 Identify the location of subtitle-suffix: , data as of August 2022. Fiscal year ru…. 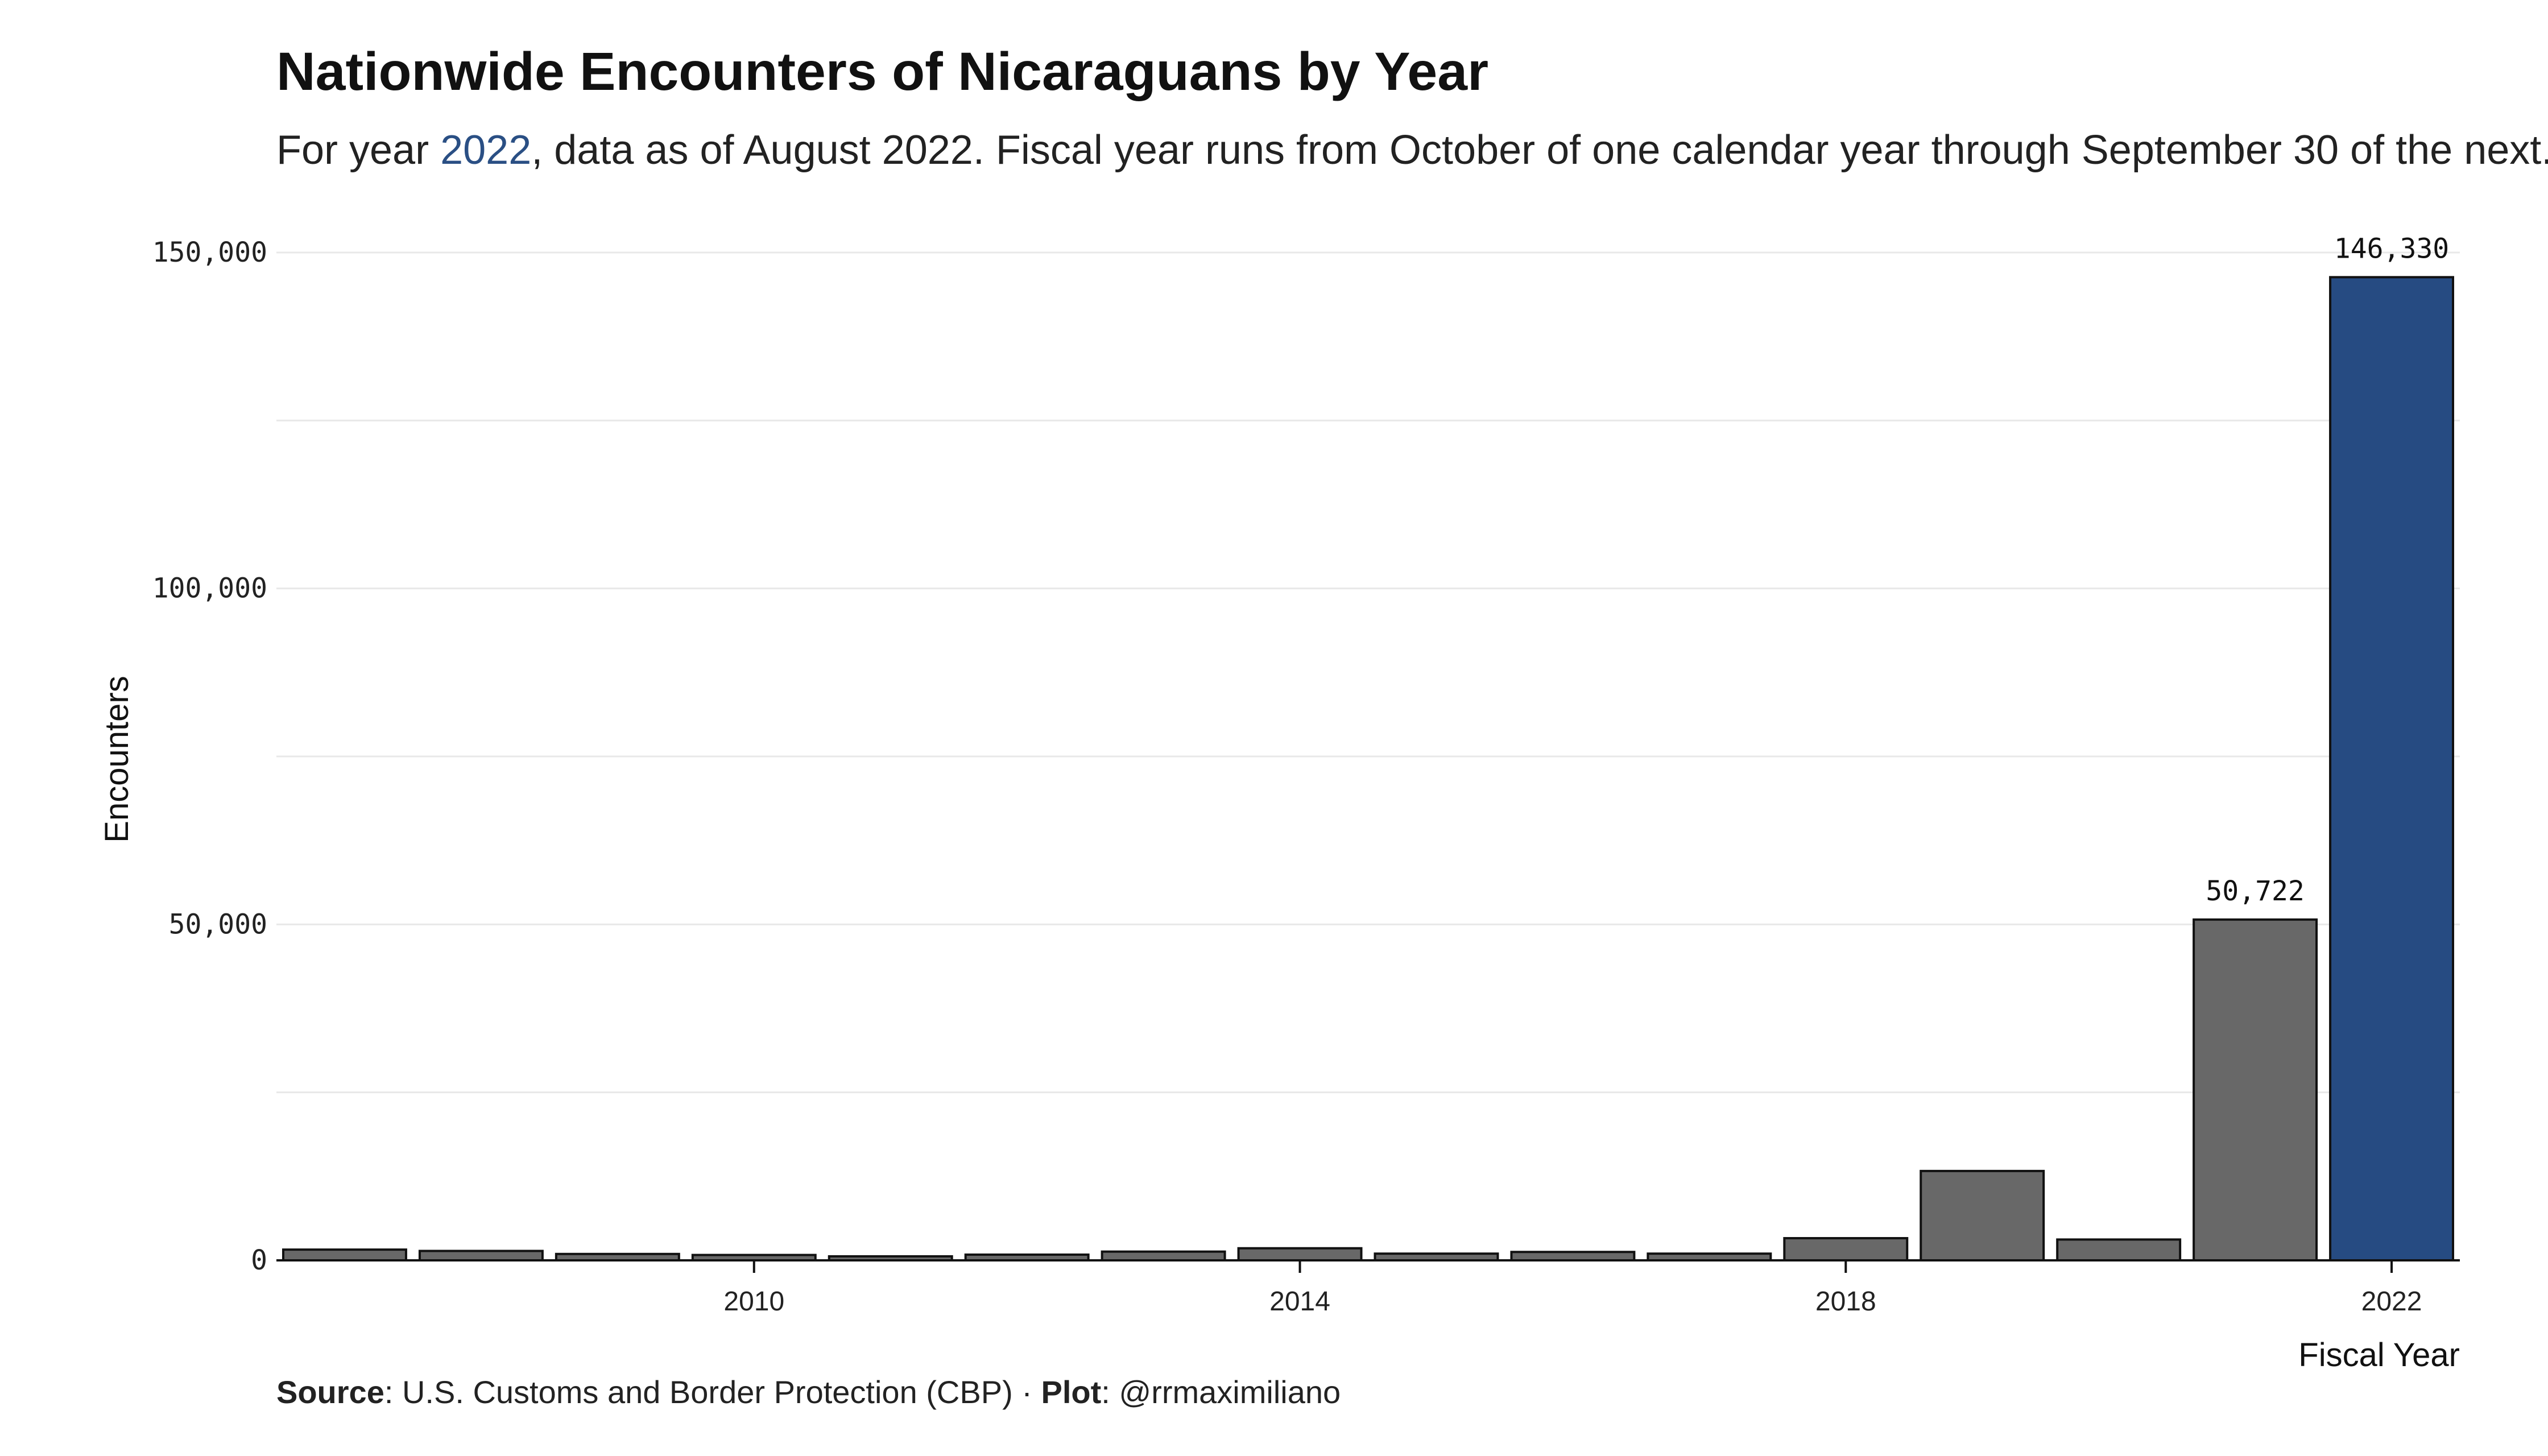
(1539, 150).